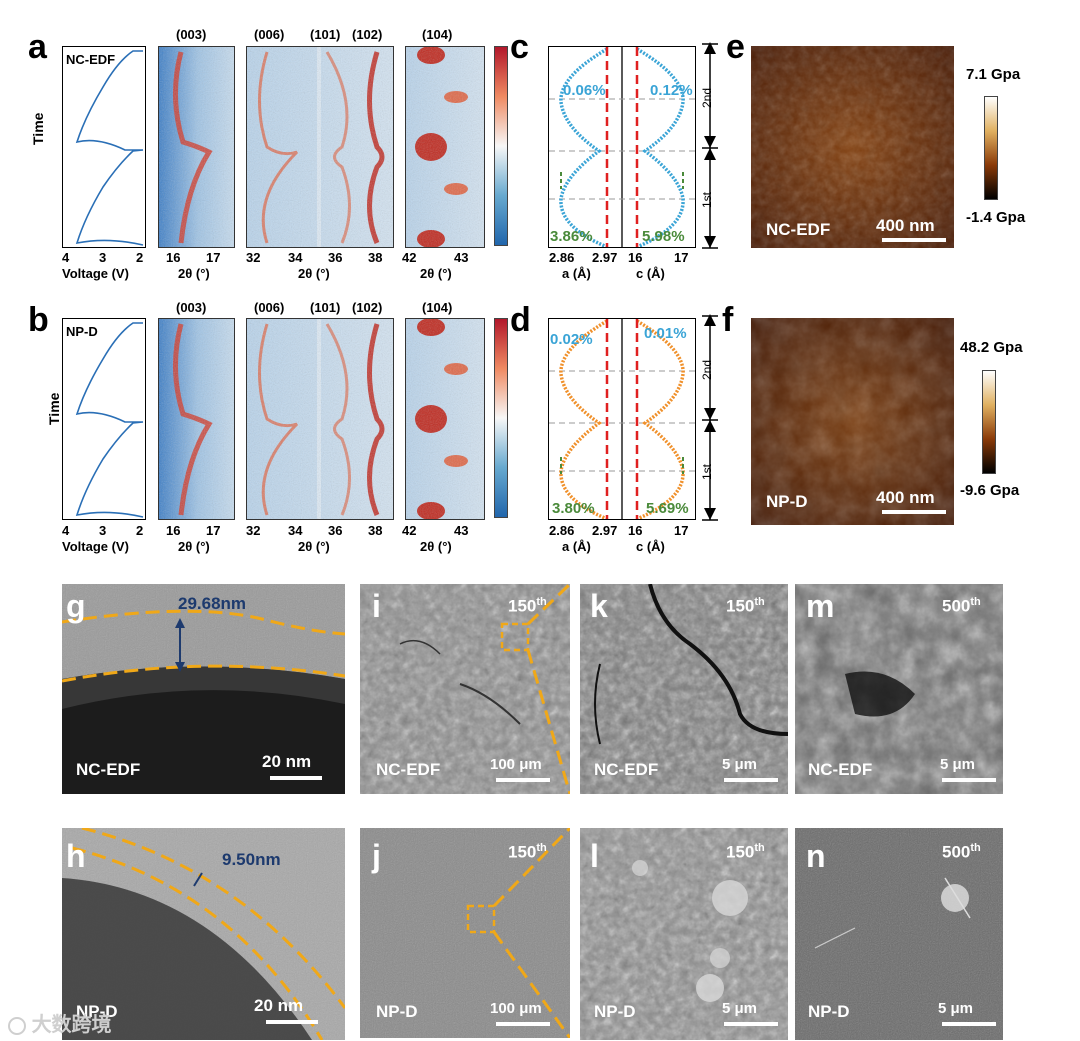  I want to click on strain-c-top-left: 0.06%, so click(584, 90).